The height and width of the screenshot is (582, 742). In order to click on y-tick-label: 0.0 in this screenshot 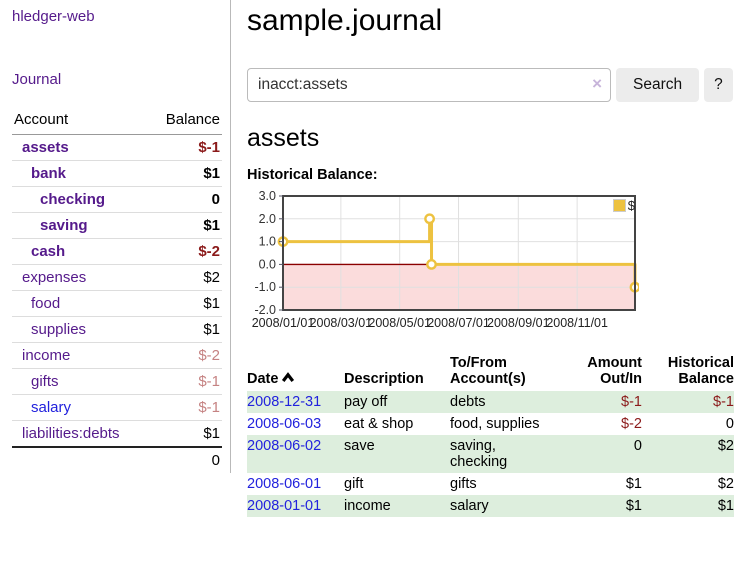, I will do `click(267, 264)`.